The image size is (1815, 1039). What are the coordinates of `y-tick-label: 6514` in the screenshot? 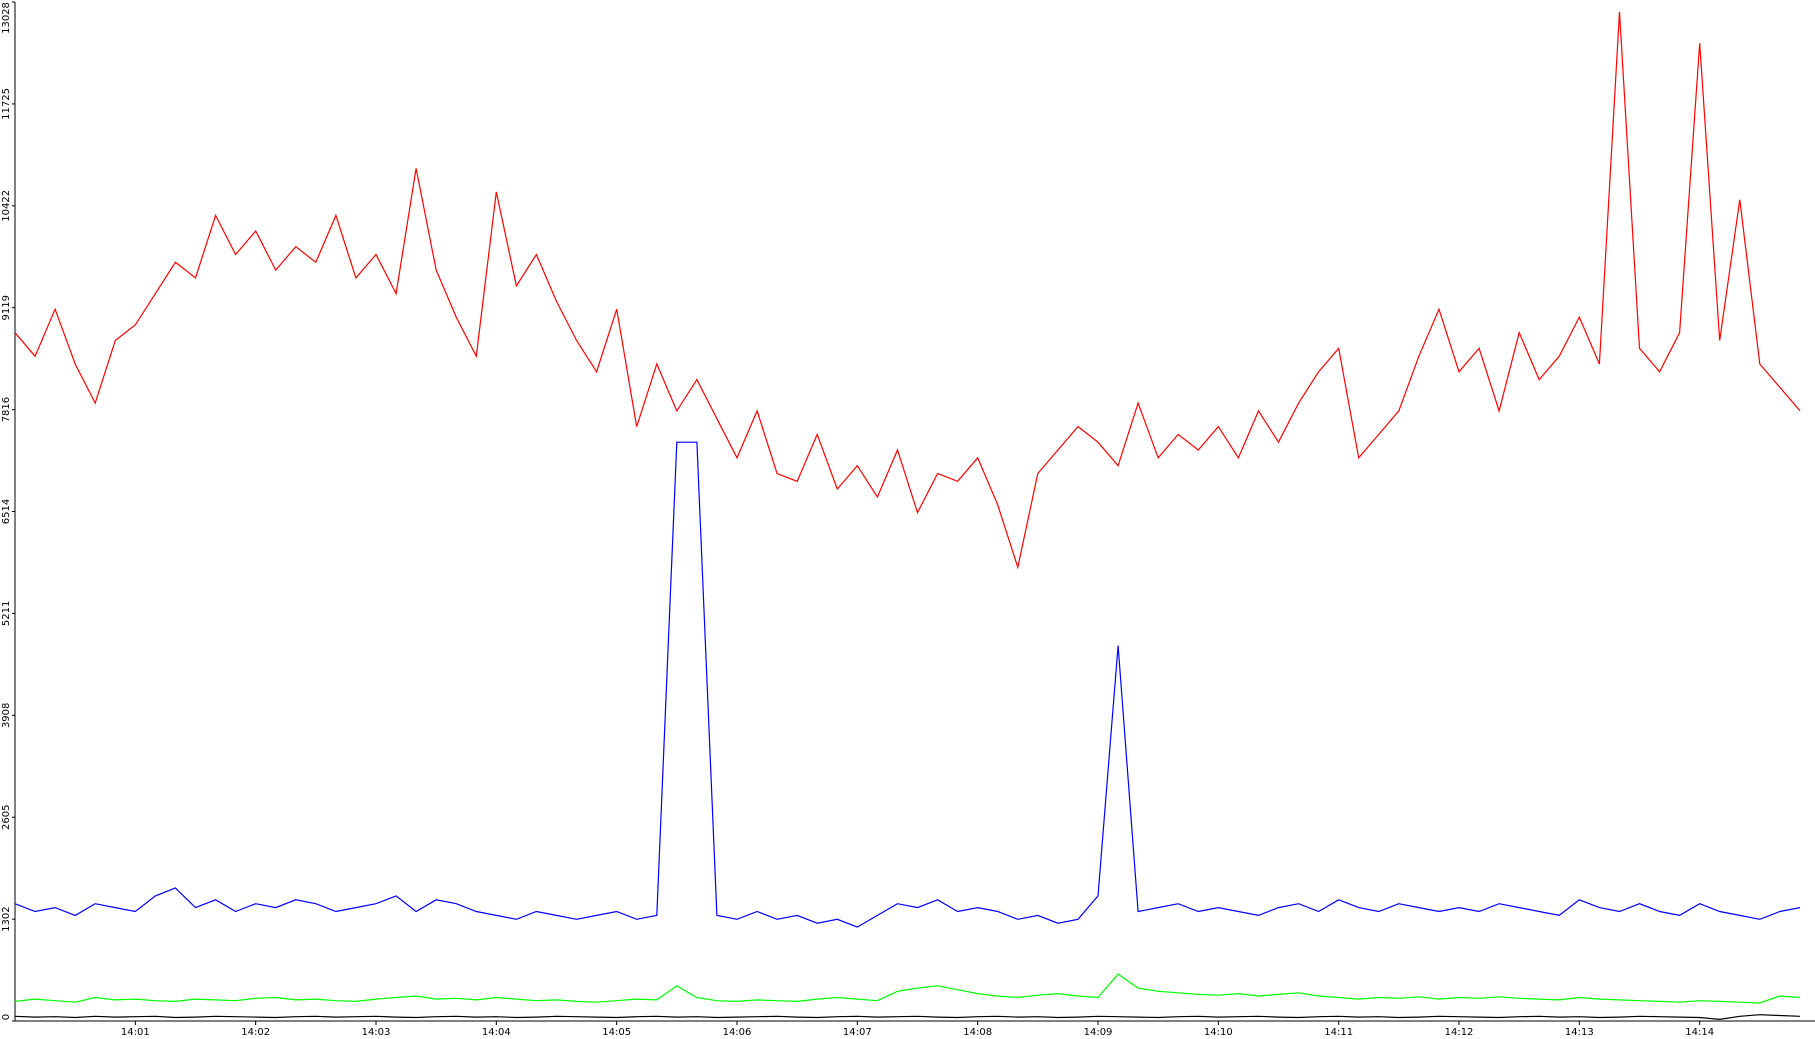 It's located at (6, 511).